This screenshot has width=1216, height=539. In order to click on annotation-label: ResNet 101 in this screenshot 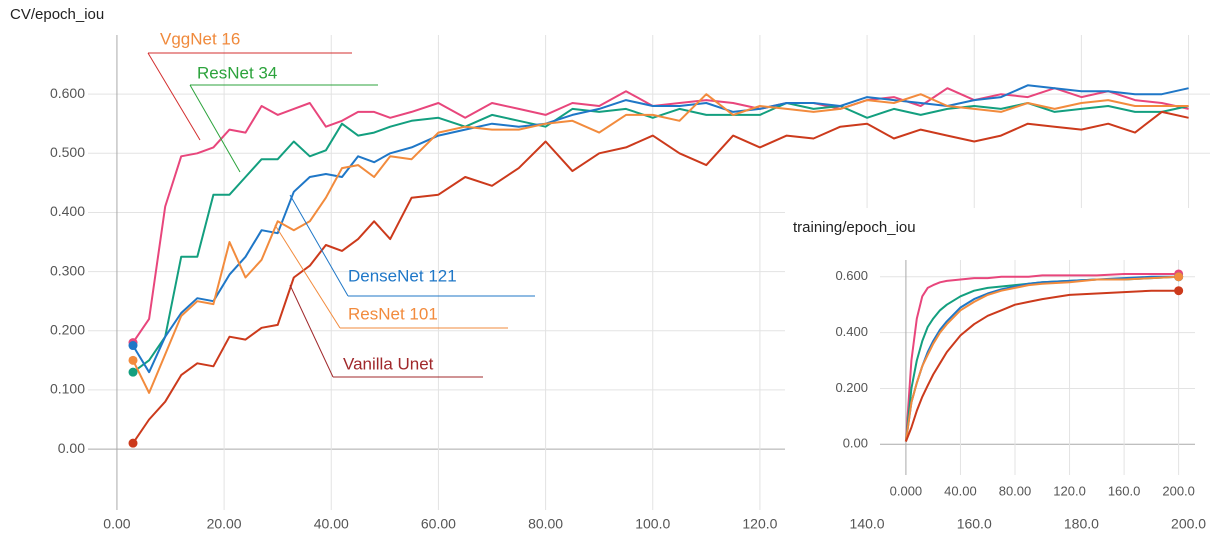, I will do `click(393, 313)`.